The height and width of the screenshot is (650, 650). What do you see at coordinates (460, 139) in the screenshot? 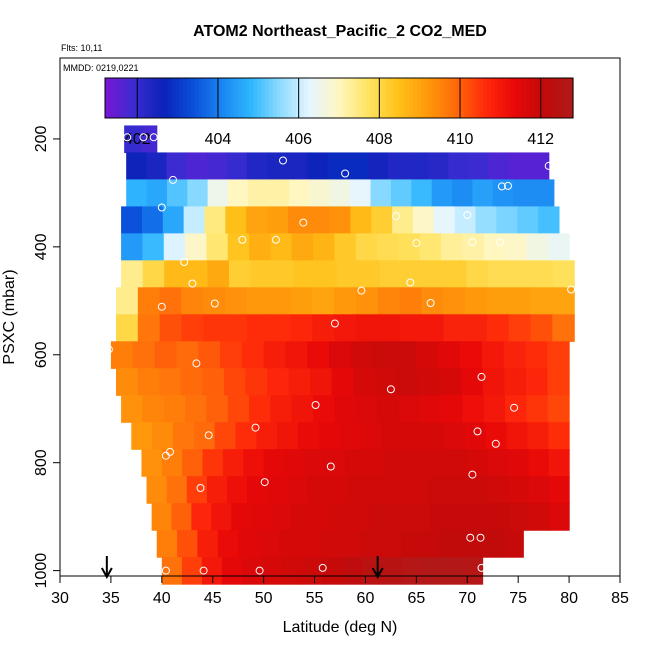
I see `colorbar-tick-label: 410` at bounding box center [460, 139].